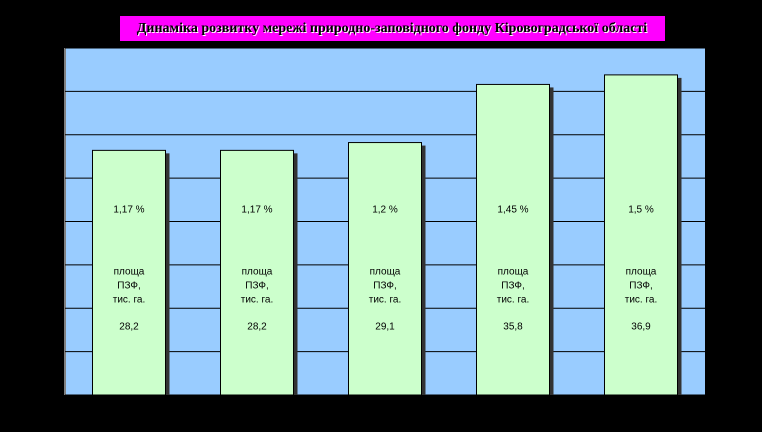  Describe the element at coordinates (385, 210) in the screenshot. I see `annotation: 1,2 %` at that location.